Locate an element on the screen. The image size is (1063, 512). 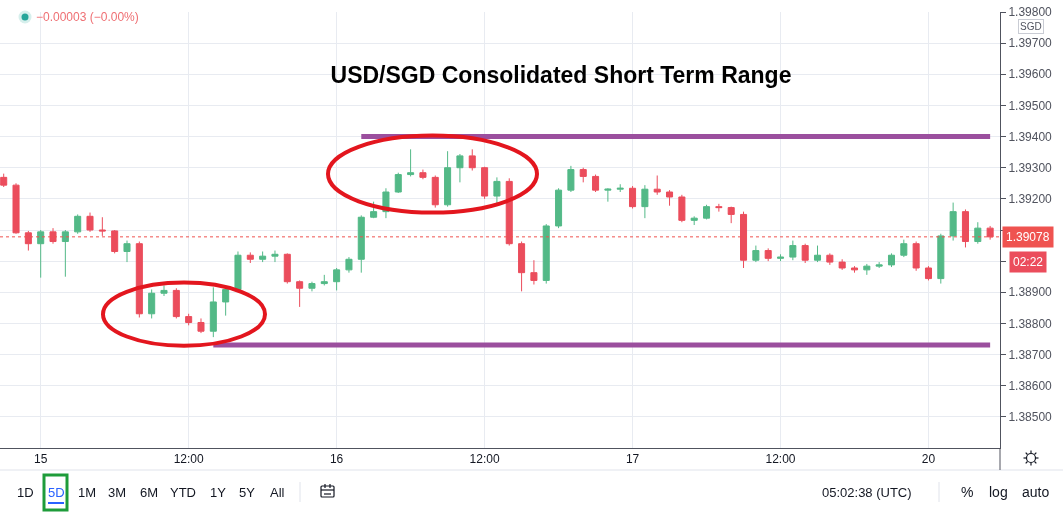
text: 1Y is located at coordinates (218, 492).